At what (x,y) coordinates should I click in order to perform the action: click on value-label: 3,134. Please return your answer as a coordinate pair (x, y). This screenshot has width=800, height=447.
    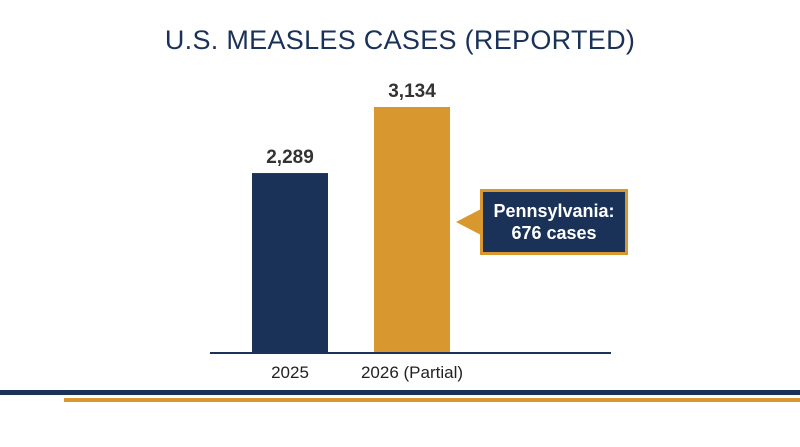
    Looking at the image, I should click on (412, 91).